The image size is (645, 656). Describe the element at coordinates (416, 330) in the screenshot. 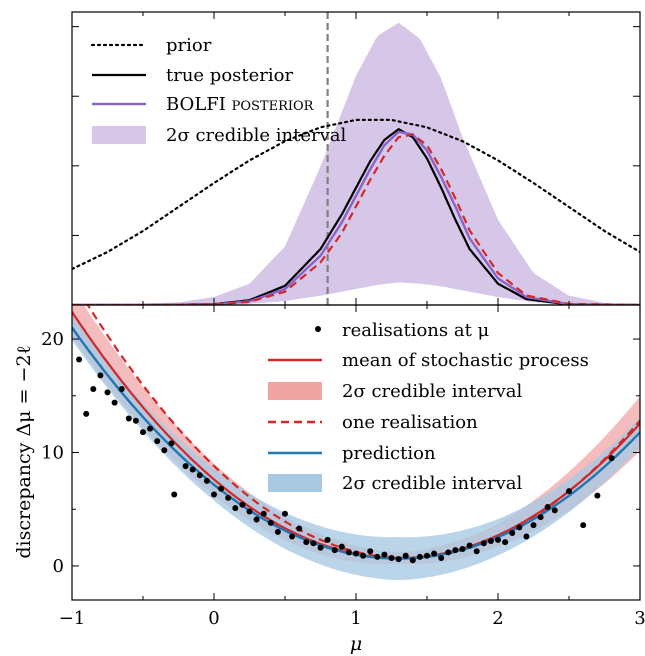

I see `legend-points-label: realisations at μ` at that location.